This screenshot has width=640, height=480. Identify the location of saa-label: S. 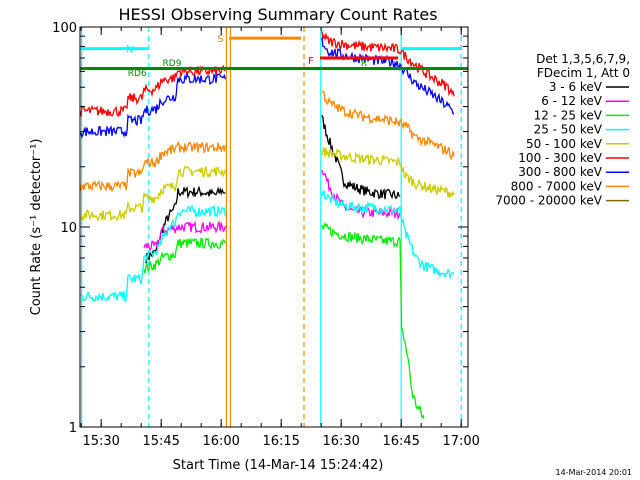
(220, 39).